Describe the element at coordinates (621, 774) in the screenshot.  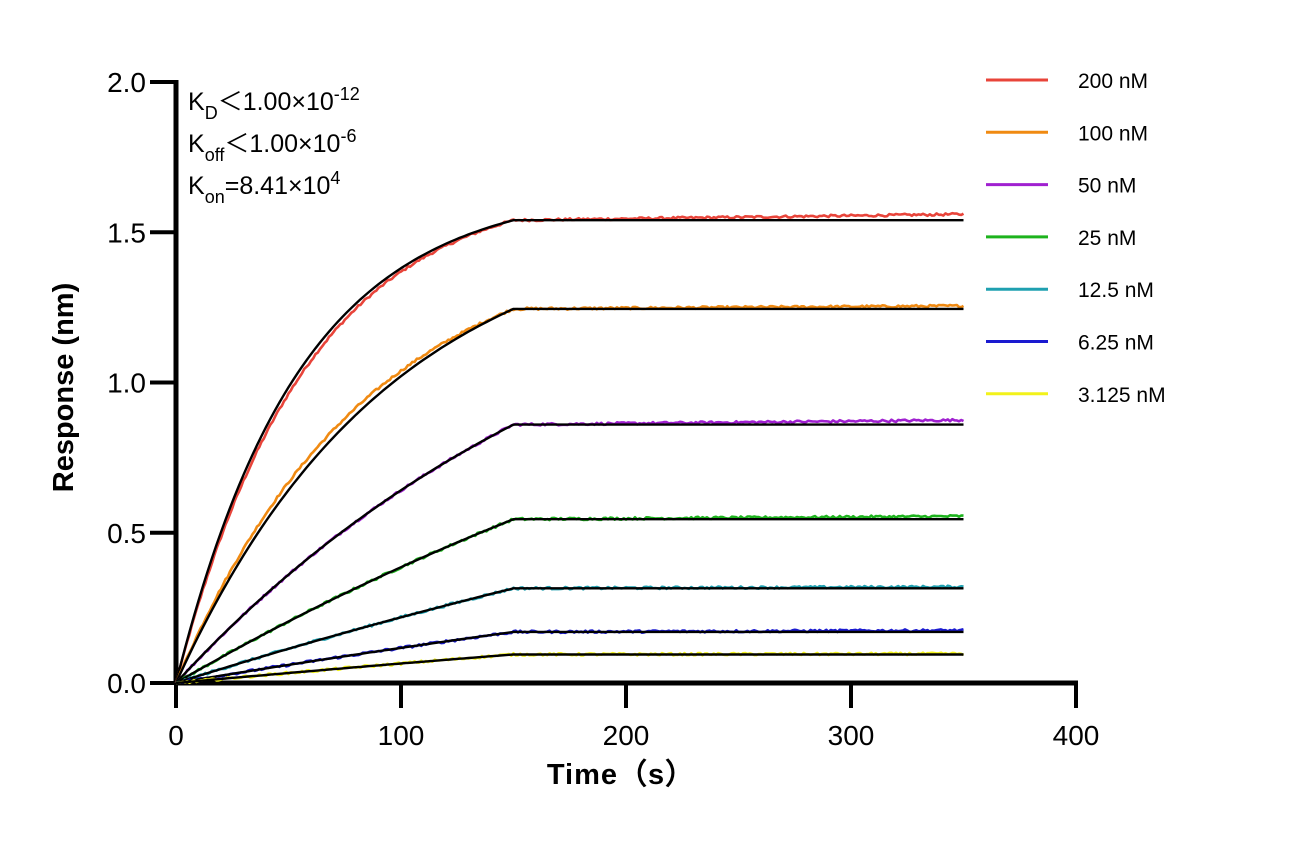
I see `x-axis-title: Time（s）` at that location.